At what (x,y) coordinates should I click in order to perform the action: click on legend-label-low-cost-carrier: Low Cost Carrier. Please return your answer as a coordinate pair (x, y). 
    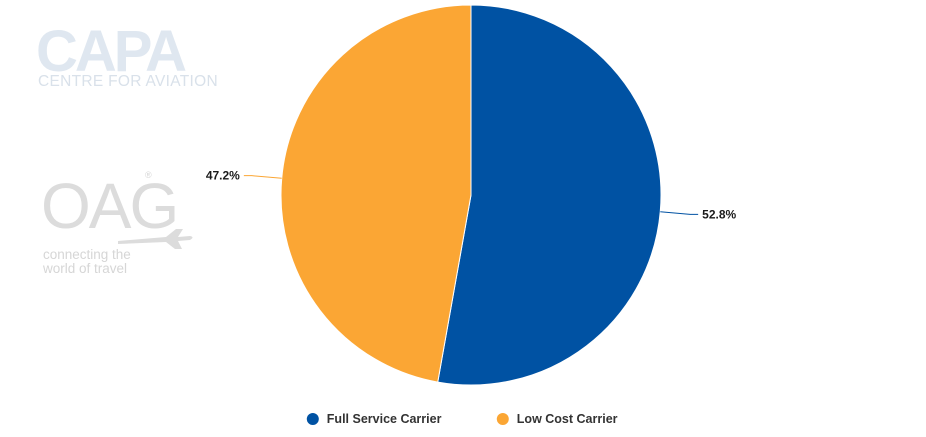
    Looking at the image, I should click on (567, 419).